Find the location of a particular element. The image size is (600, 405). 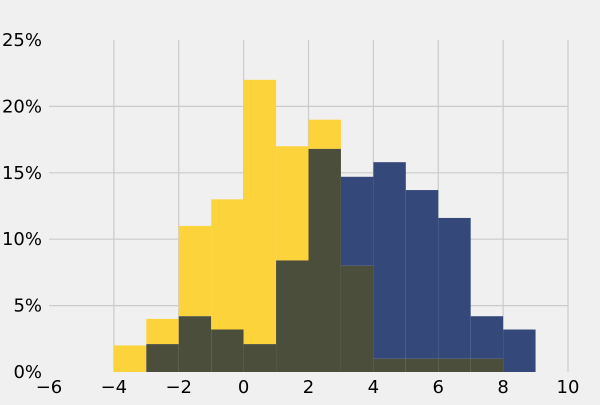

x-tick-label: 6 is located at coordinates (438, 387).